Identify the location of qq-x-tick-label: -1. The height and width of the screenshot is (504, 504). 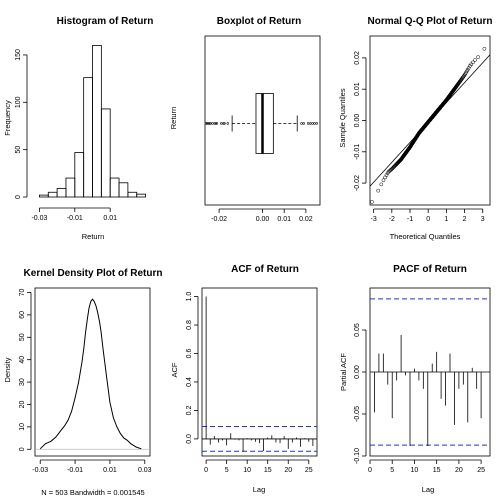
(410, 219).